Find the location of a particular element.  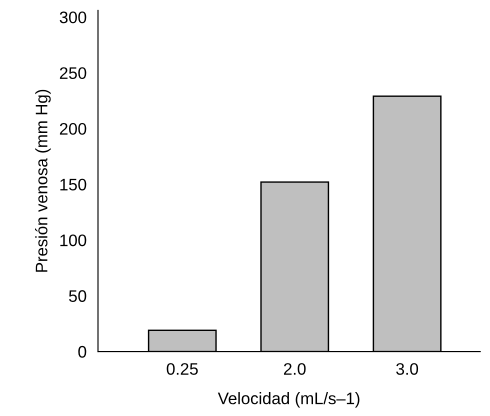

y-tick-label: 200 is located at coordinates (73, 128).